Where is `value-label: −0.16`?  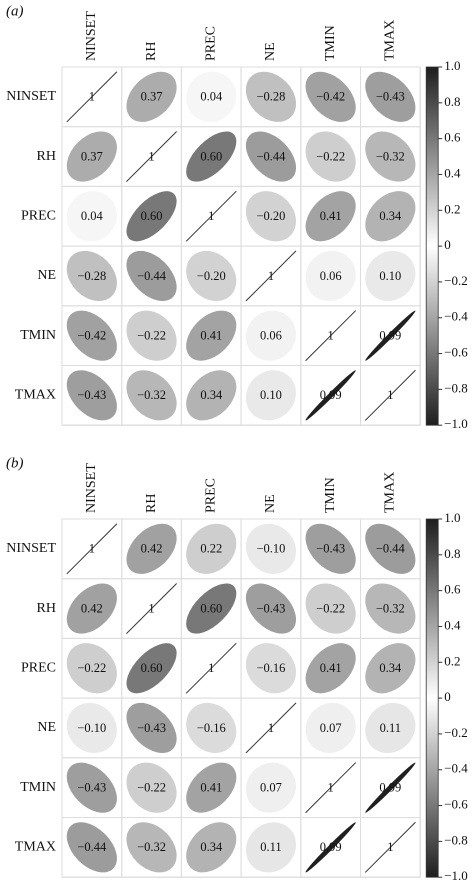 value-label: −0.16 is located at coordinates (211, 728).